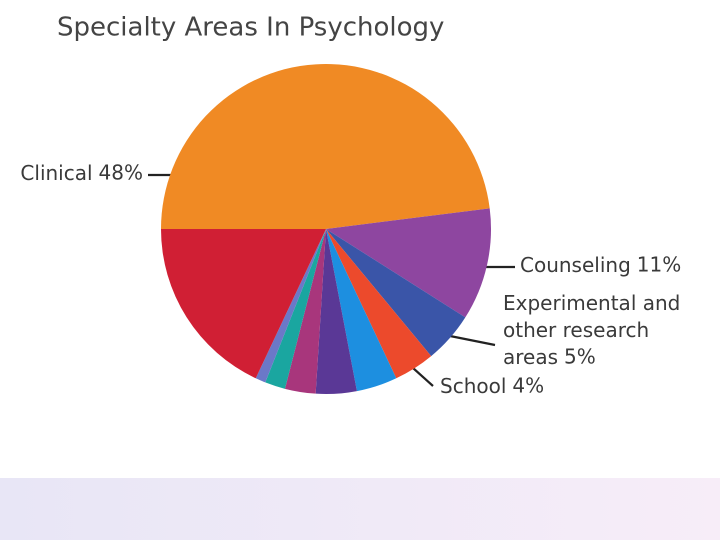 This screenshot has height=540, width=720. What do you see at coordinates (595, 330) in the screenshot?
I see `slice-label: Experimental and other research areas` at bounding box center [595, 330].